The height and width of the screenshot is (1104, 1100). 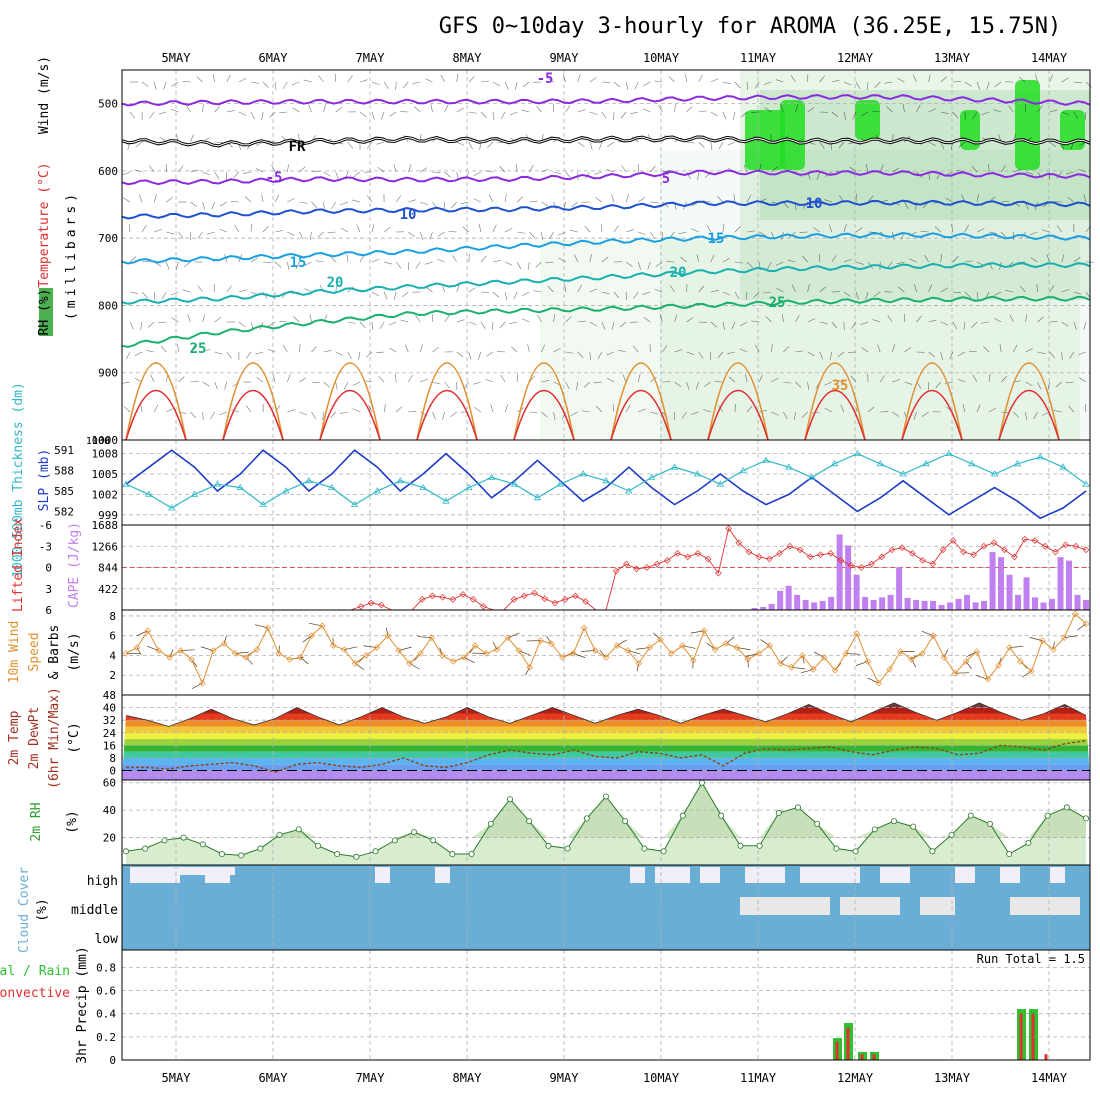 What do you see at coordinates (109, 708) in the screenshot?
I see `temp-tick: 40` at bounding box center [109, 708].